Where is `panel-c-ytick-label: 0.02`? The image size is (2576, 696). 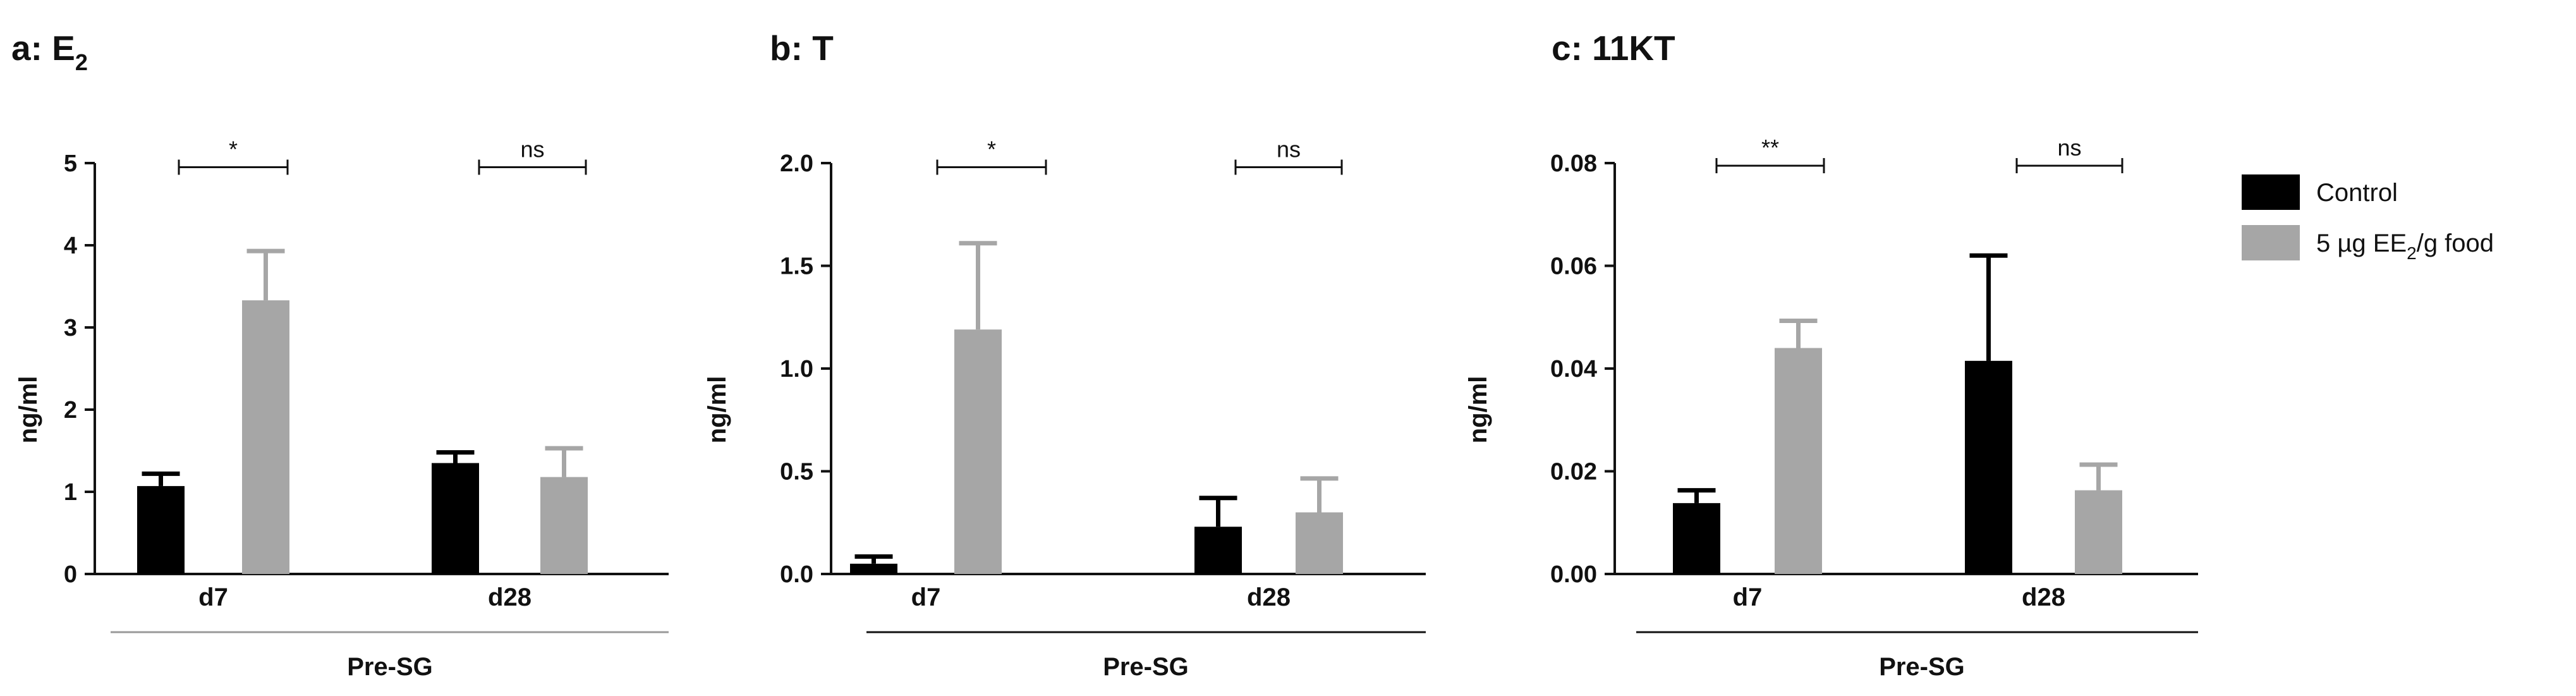
panel-c-ytick-label: 0.02 is located at coordinates (1573, 472).